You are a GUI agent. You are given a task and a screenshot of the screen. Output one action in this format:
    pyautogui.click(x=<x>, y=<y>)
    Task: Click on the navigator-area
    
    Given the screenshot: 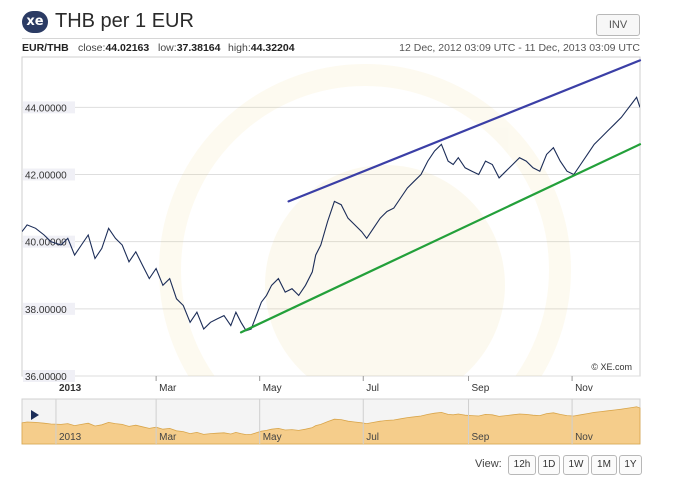 What is the action you would take?
    pyautogui.click(x=331, y=425)
    